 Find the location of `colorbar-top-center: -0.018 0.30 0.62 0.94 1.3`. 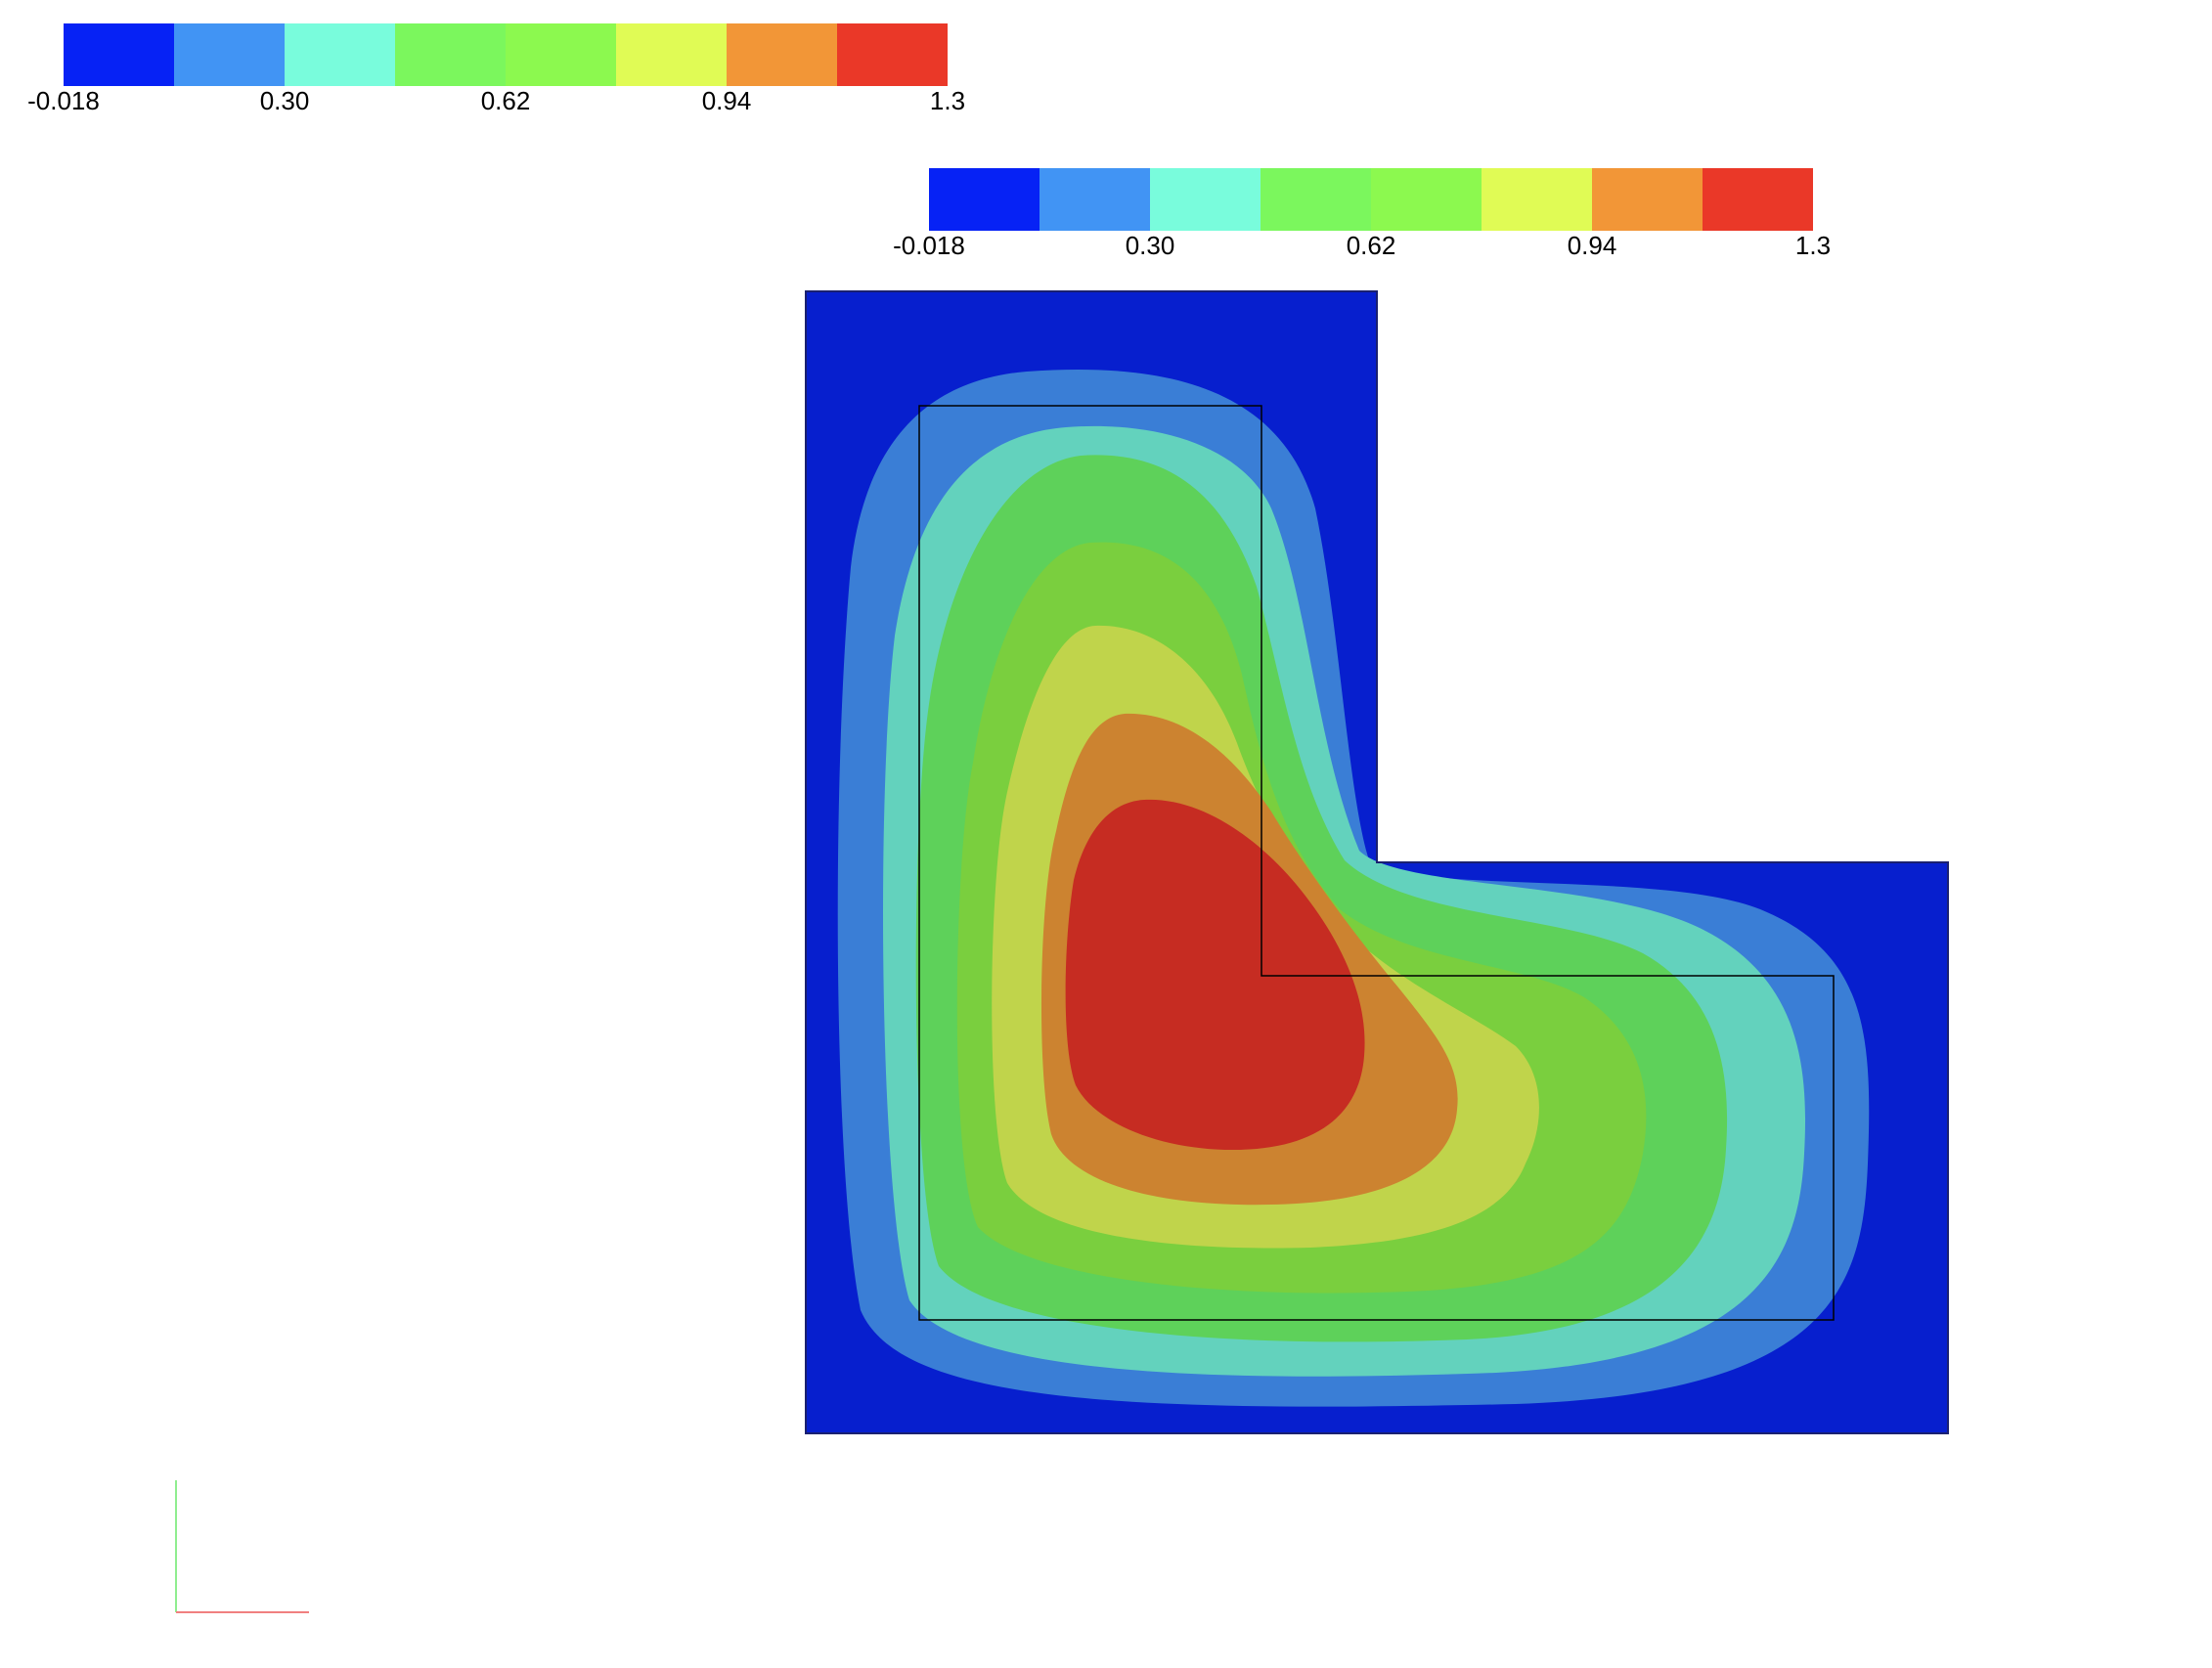

colorbar-top-center: -0.018 0.30 0.62 0.94 1.3 is located at coordinates (1362, 213).